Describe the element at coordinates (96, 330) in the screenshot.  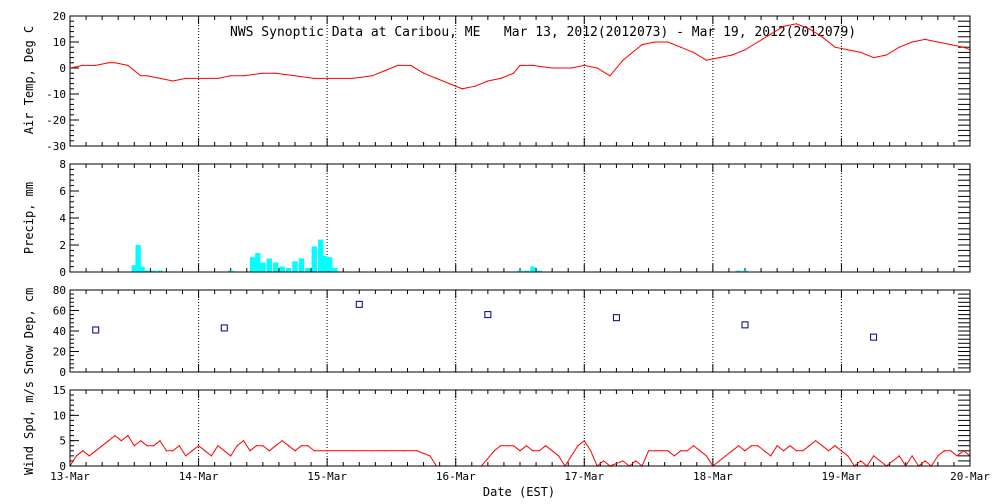
I see `snow-depth-point` at that location.